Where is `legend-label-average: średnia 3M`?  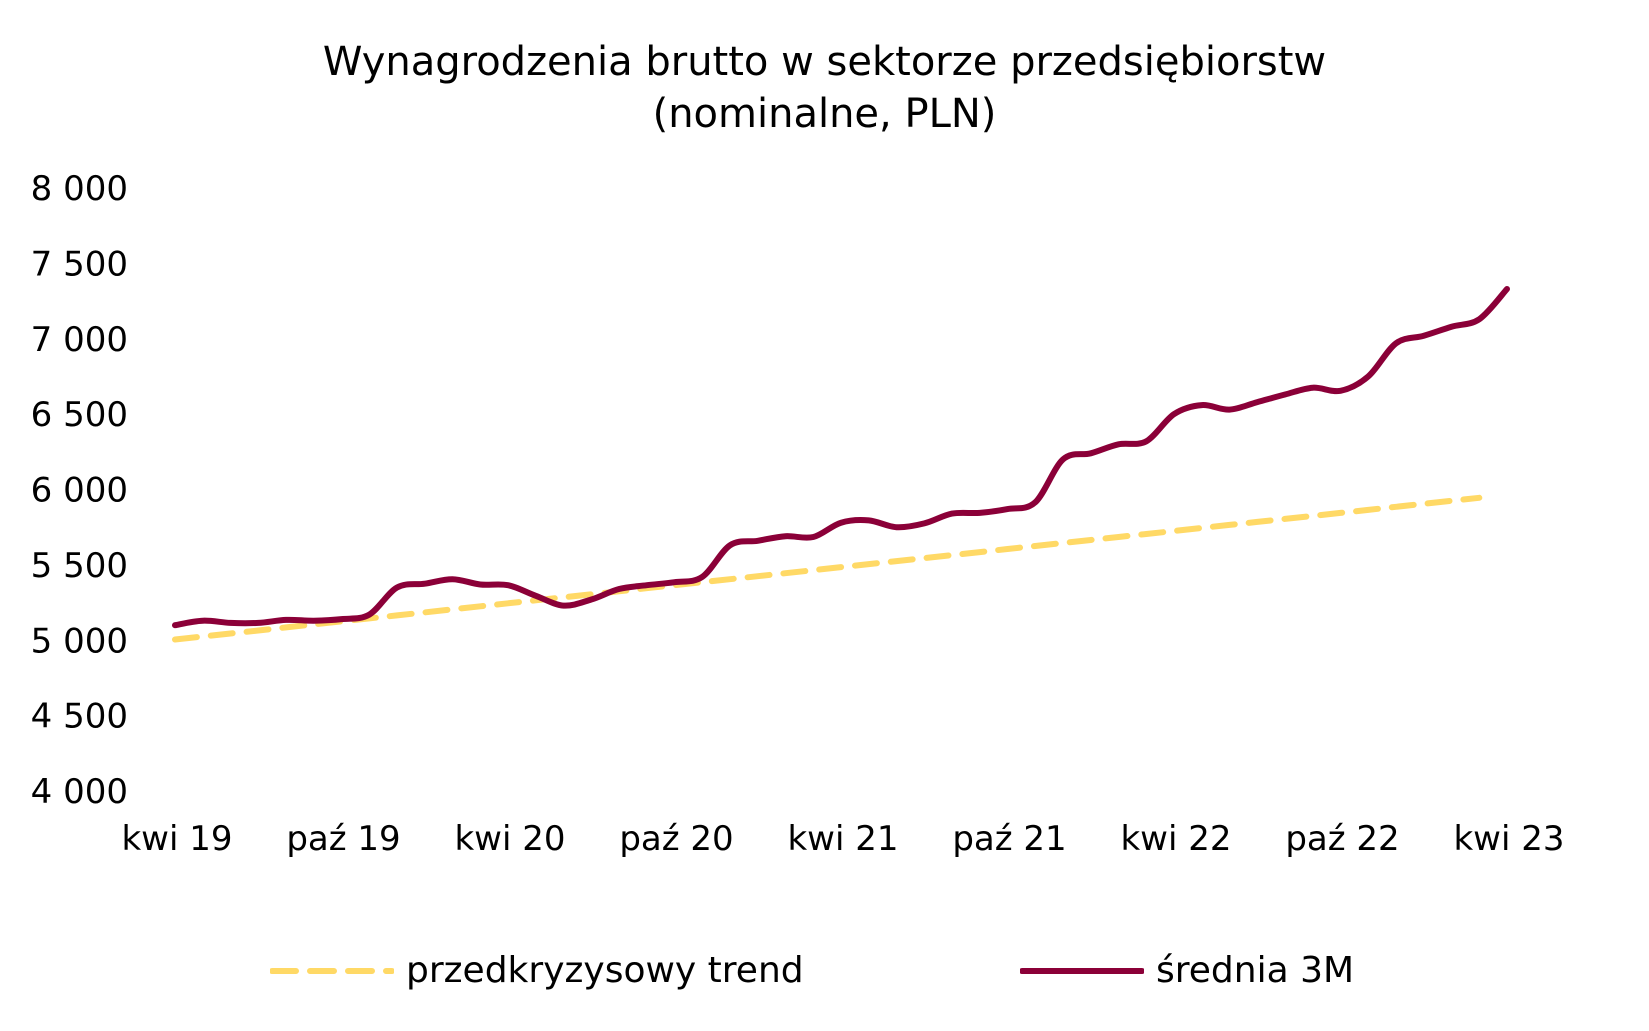
legend-label-average: średnia 3M is located at coordinates (1255, 970).